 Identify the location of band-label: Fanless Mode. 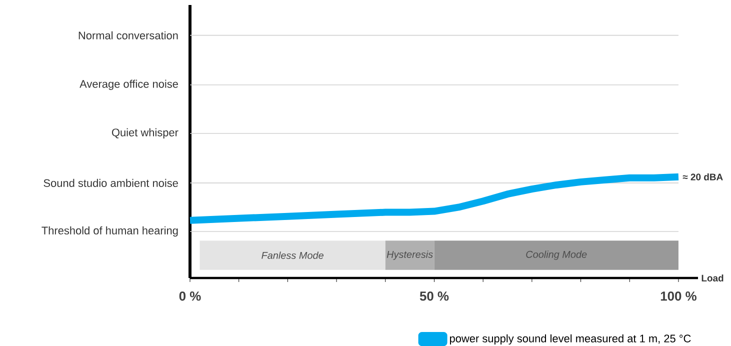
(293, 255).